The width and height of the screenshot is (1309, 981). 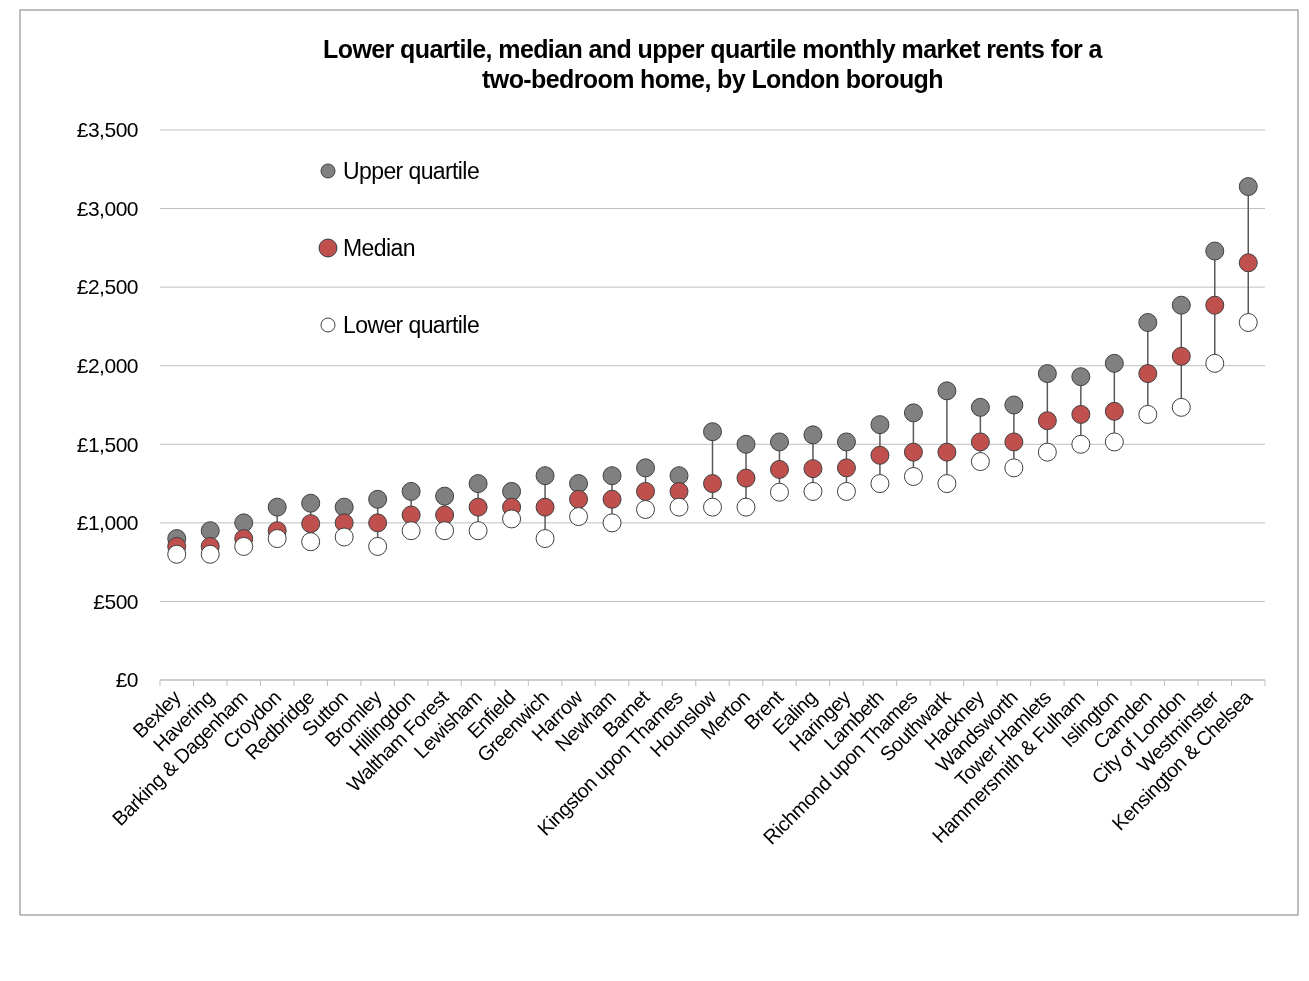 What do you see at coordinates (107, 366) in the screenshot?
I see `y-tick-label: £2,000` at bounding box center [107, 366].